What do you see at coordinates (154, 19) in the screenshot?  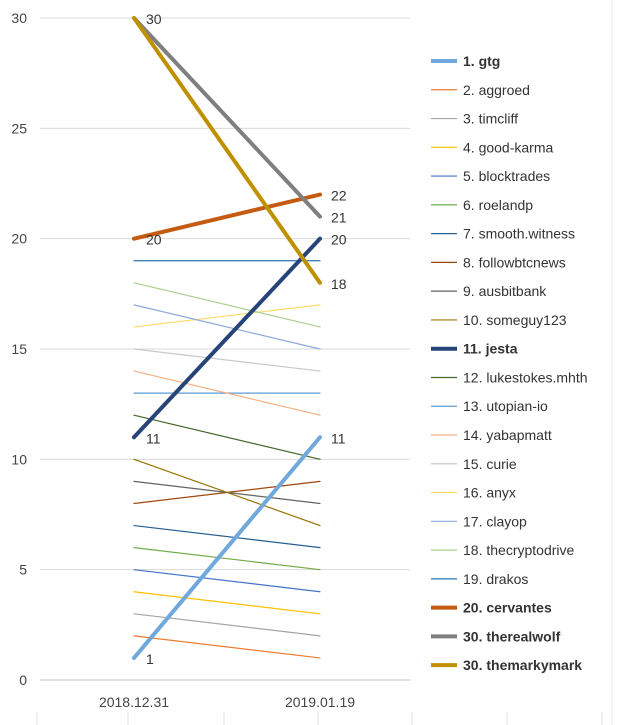 I see `data-label: 30` at bounding box center [154, 19].